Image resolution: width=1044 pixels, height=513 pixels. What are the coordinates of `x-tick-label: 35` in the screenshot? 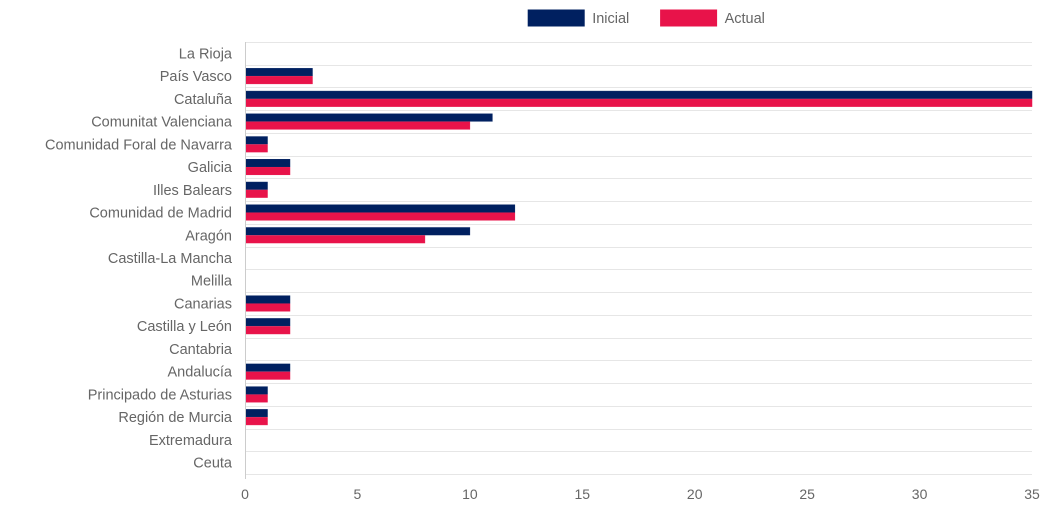 It's located at (1032, 494).